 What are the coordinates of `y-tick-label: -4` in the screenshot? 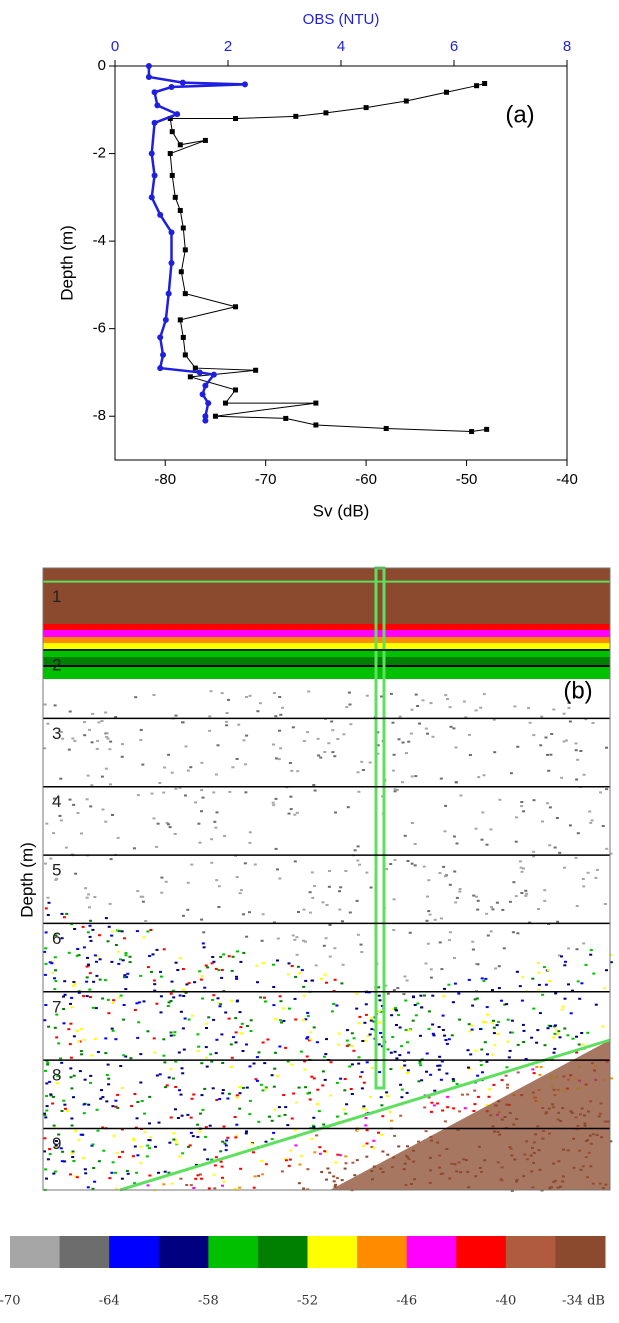 It's located at (99, 240).